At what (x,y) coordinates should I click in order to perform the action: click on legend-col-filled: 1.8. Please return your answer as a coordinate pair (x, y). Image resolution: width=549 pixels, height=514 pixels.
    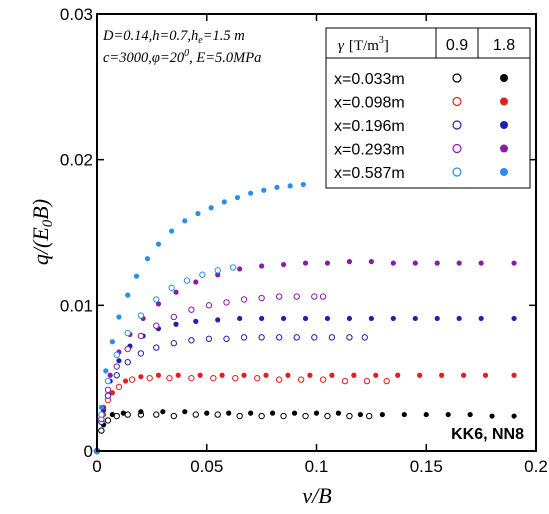
    Looking at the image, I should click on (504, 45).